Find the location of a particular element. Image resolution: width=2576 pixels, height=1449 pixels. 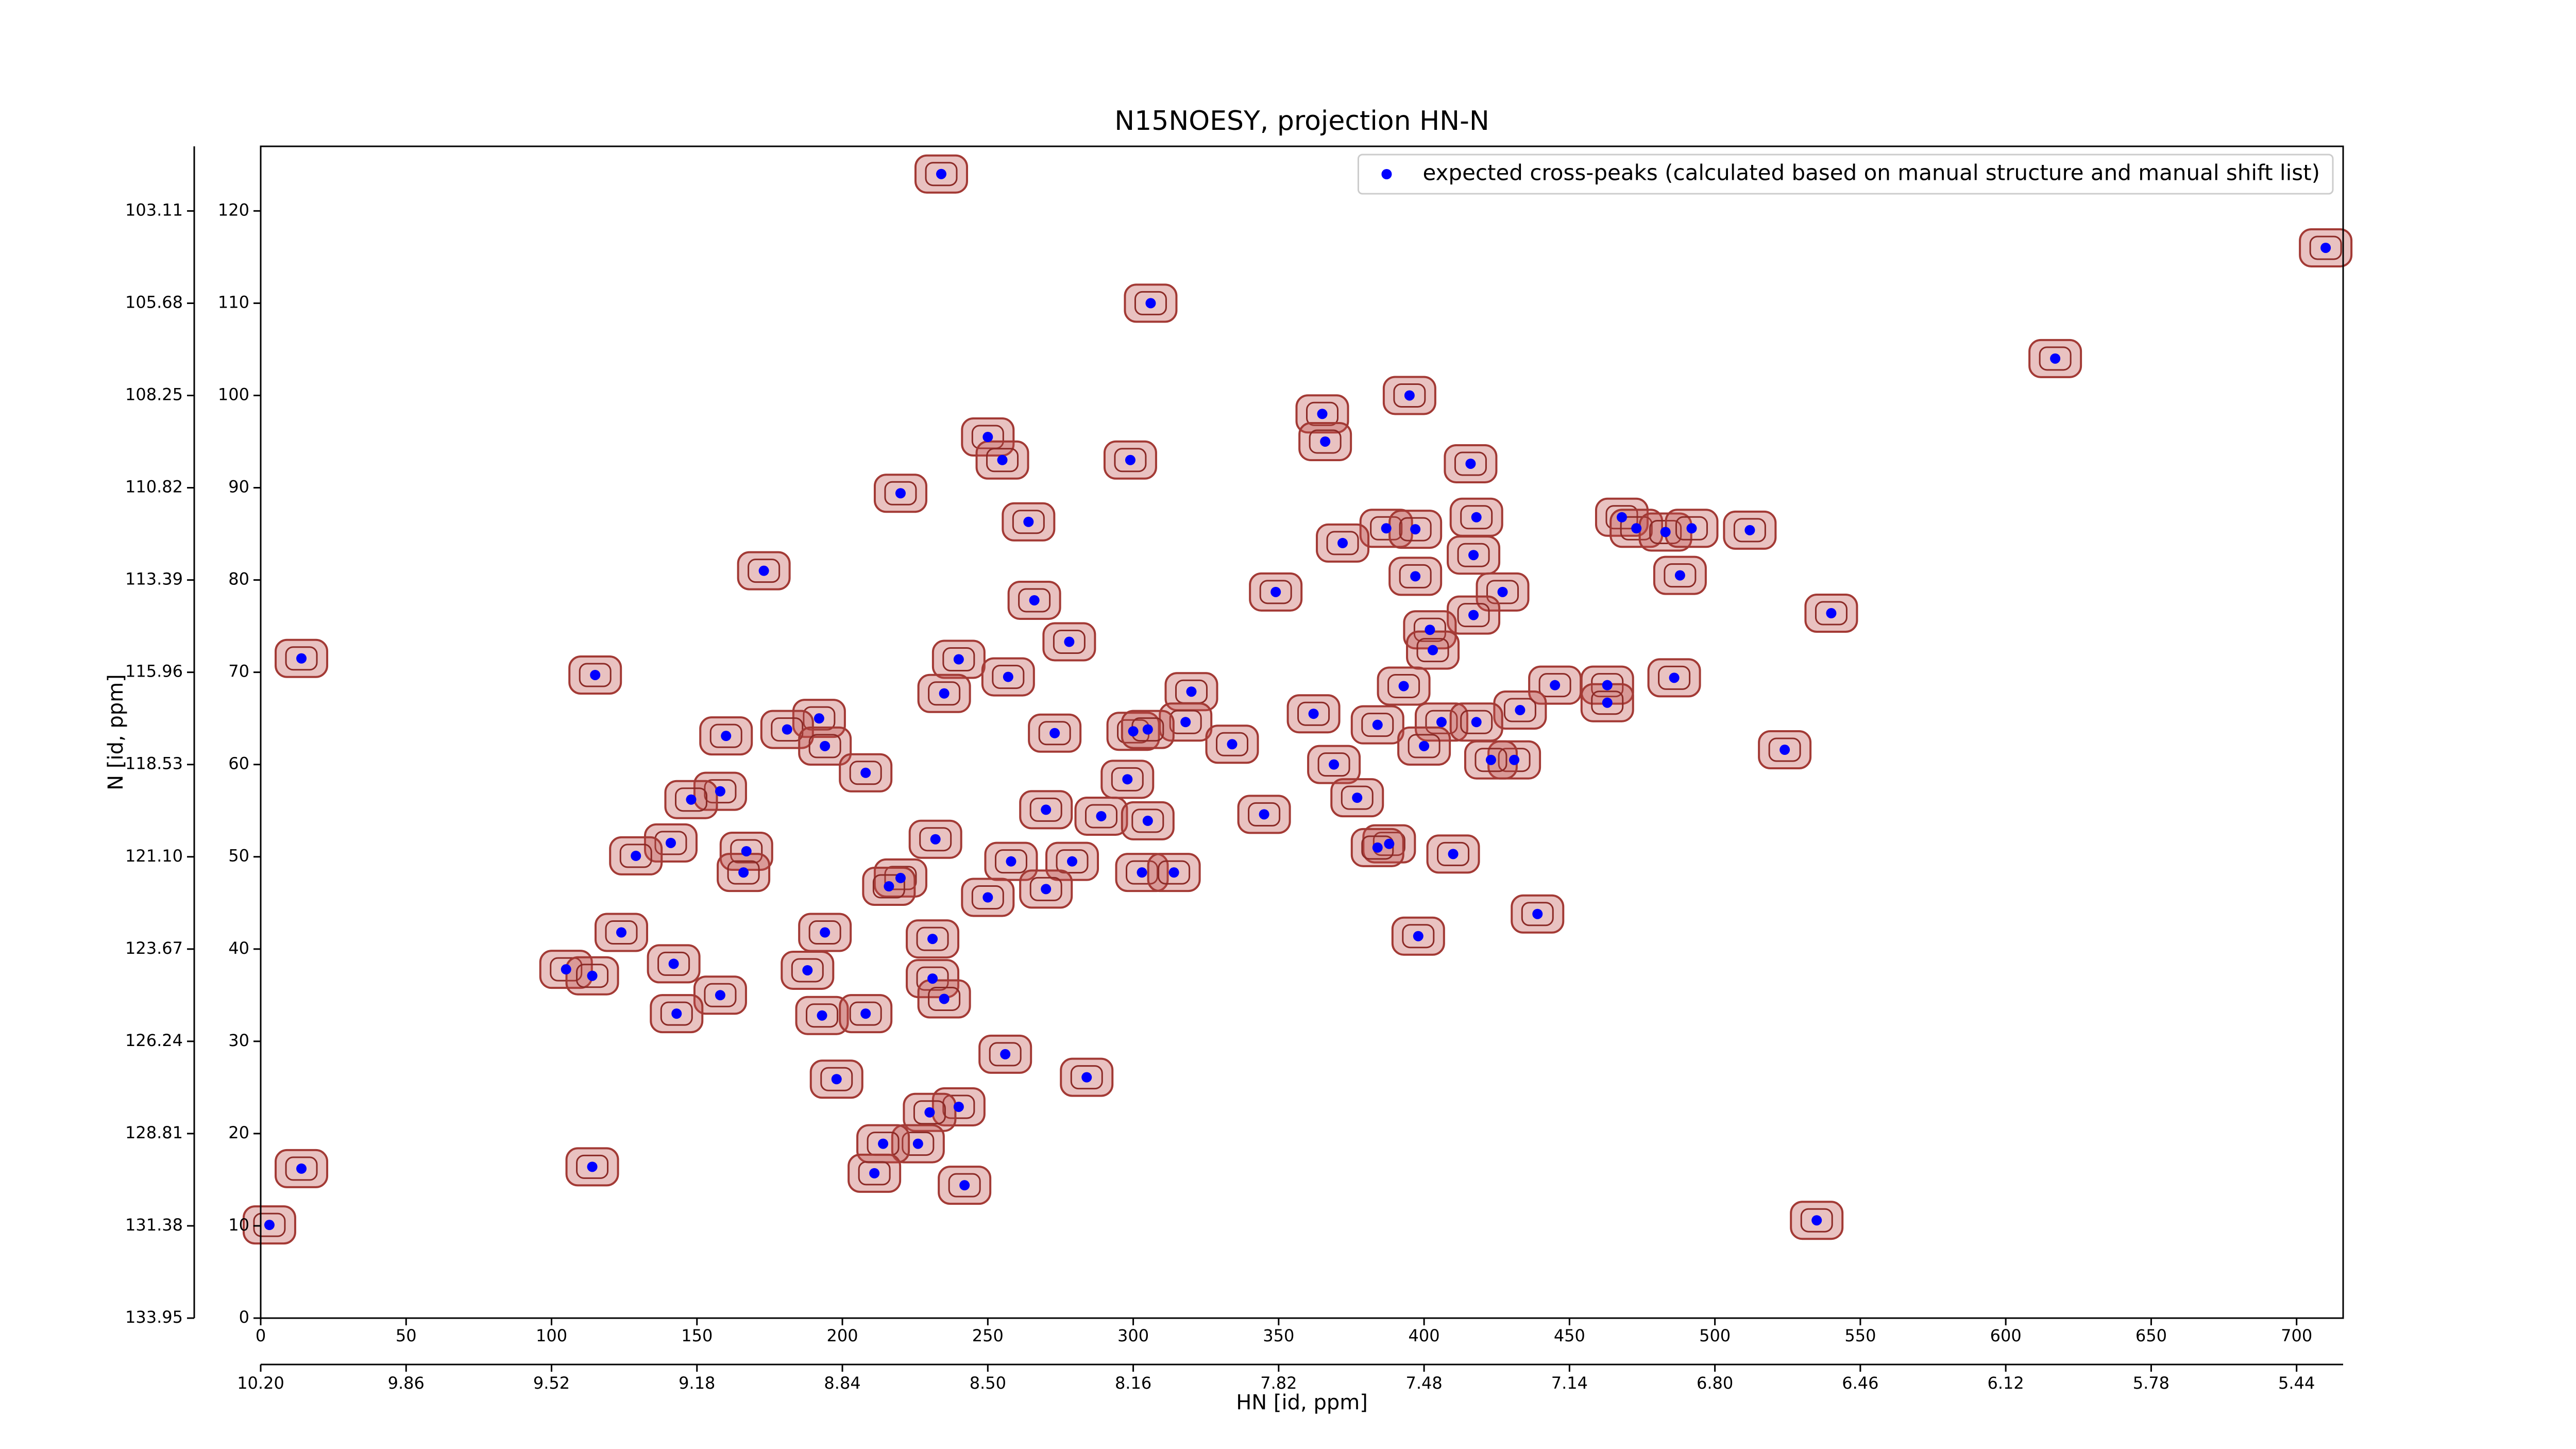

x-tick-label: 450 is located at coordinates (1569, 1335).